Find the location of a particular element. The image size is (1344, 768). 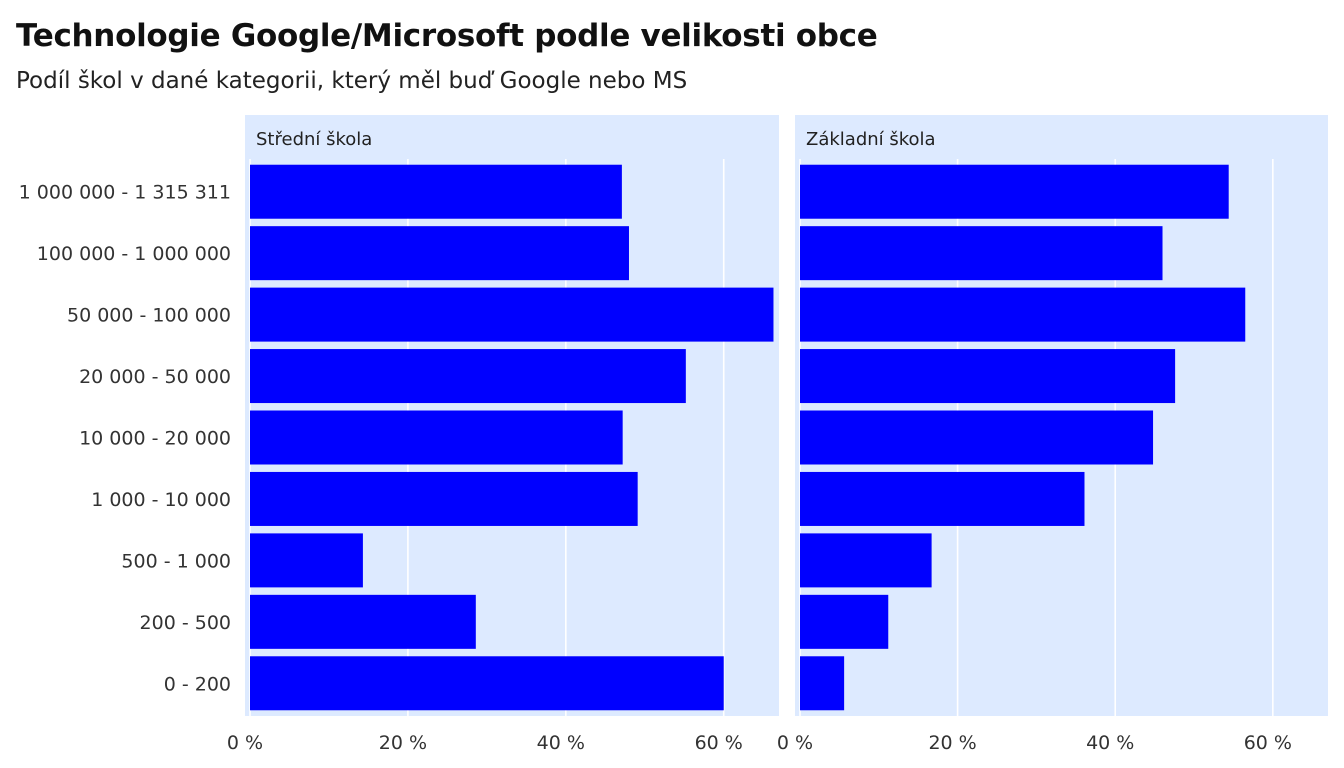

facet-strip-label: Základní škola is located at coordinates (871, 139).